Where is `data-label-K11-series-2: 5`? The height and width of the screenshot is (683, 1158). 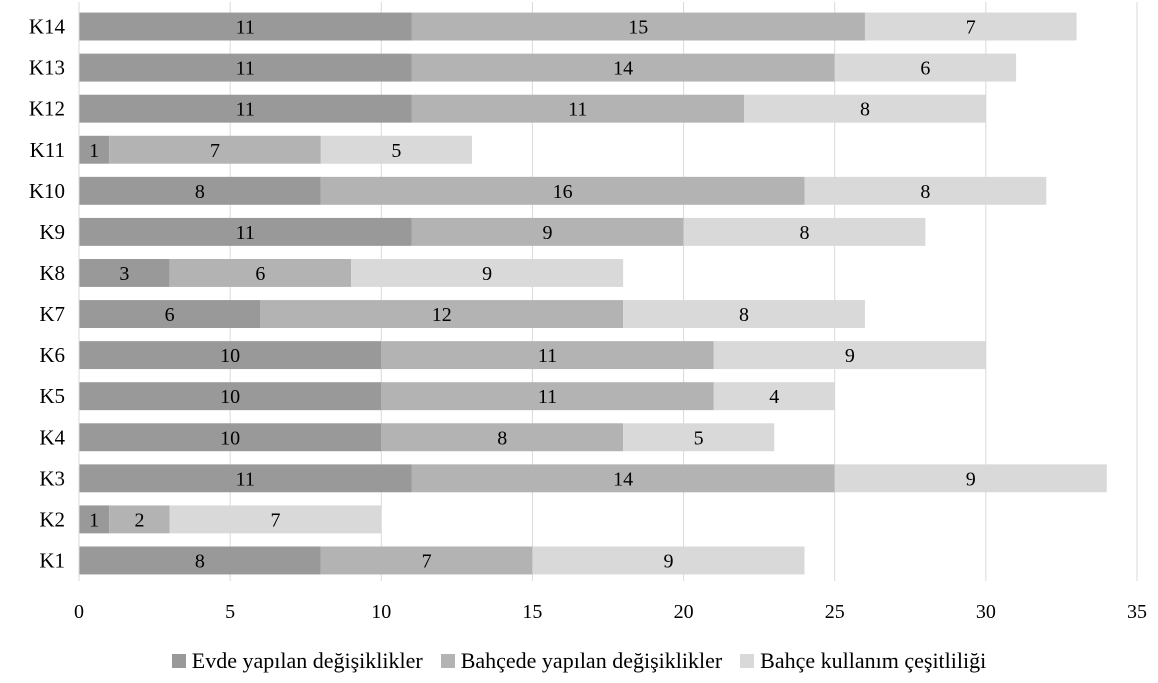
data-label-K11-series-2: 5 is located at coordinates (396, 151).